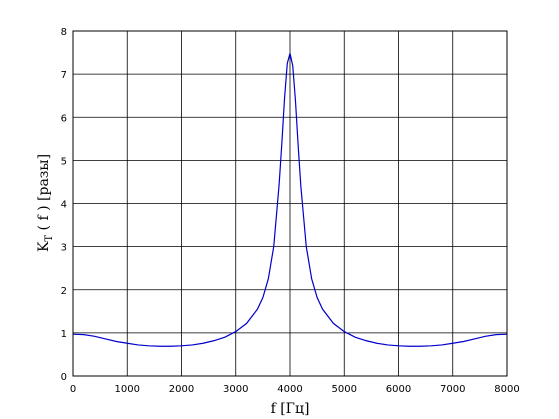  Describe the element at coordinates (64, 334) in the screenshot. I see `y-tick-label: 1` at that location.